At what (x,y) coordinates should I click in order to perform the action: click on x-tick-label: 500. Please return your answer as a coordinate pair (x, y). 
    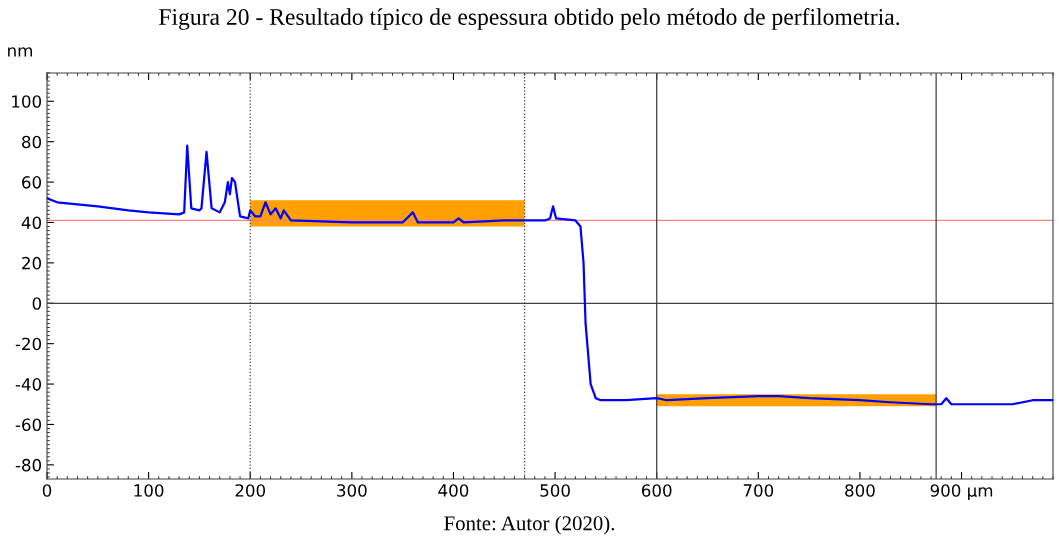
    Looking at the image, I should click on (555, 490).